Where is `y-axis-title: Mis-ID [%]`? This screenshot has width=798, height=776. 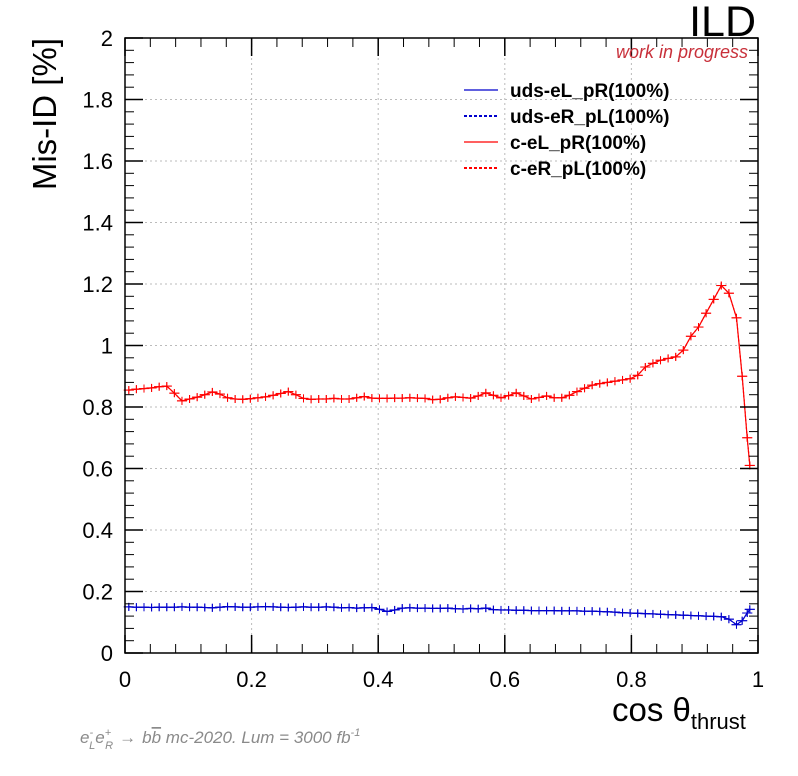 y-axis-title: Mis-ID [%] is located at coordinates (44, 114).